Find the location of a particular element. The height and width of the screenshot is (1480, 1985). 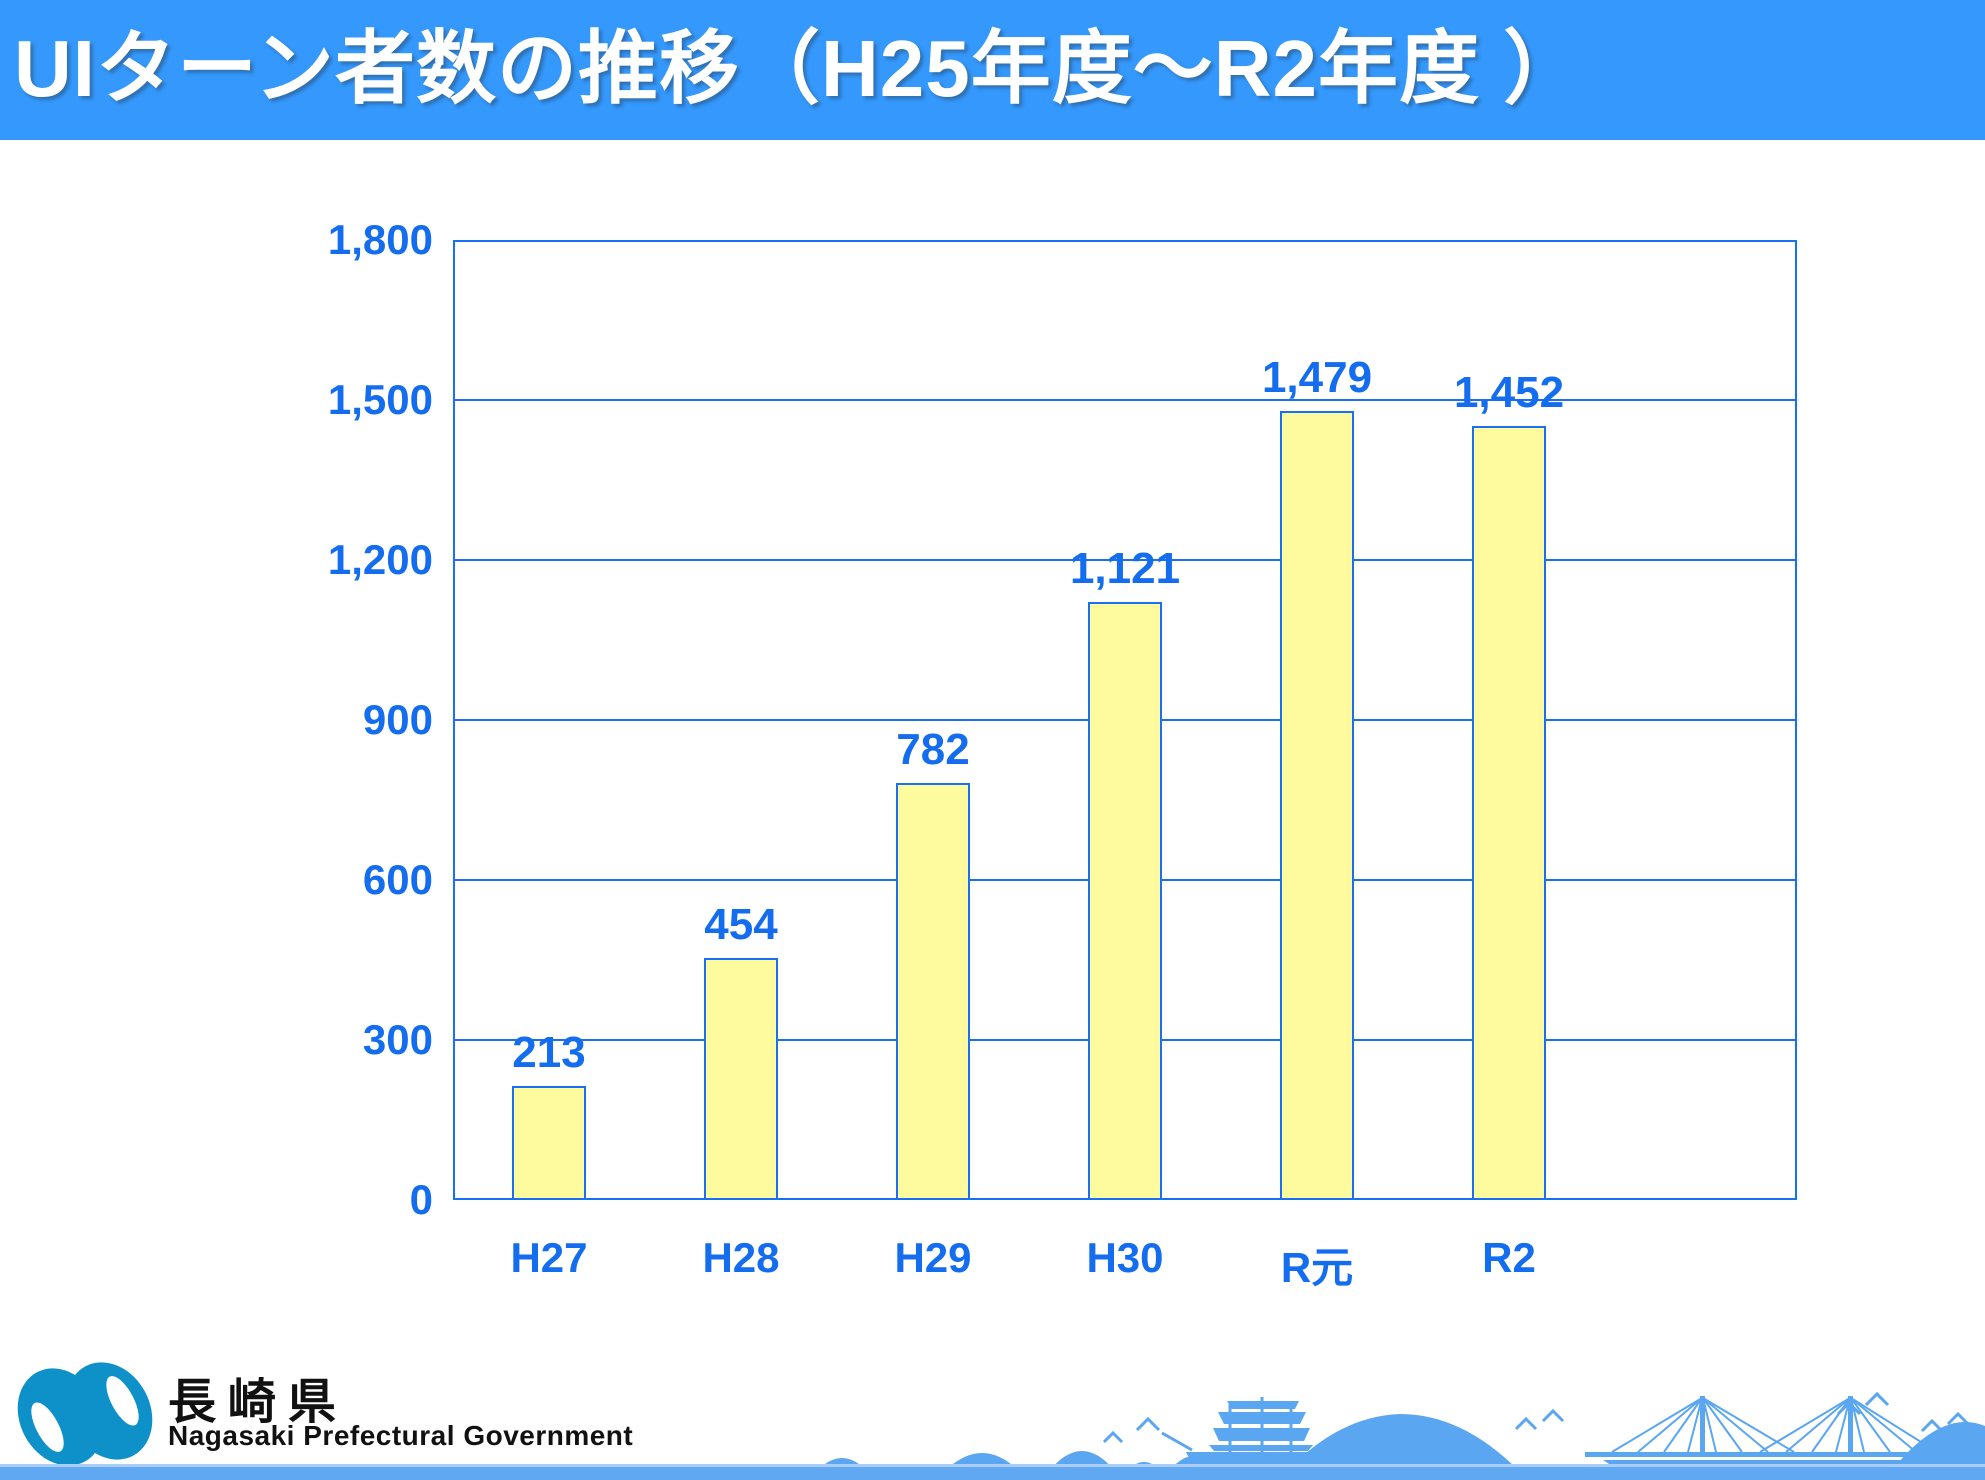

y-axis-label-0: 0 is located at coordinates (421, 1199).